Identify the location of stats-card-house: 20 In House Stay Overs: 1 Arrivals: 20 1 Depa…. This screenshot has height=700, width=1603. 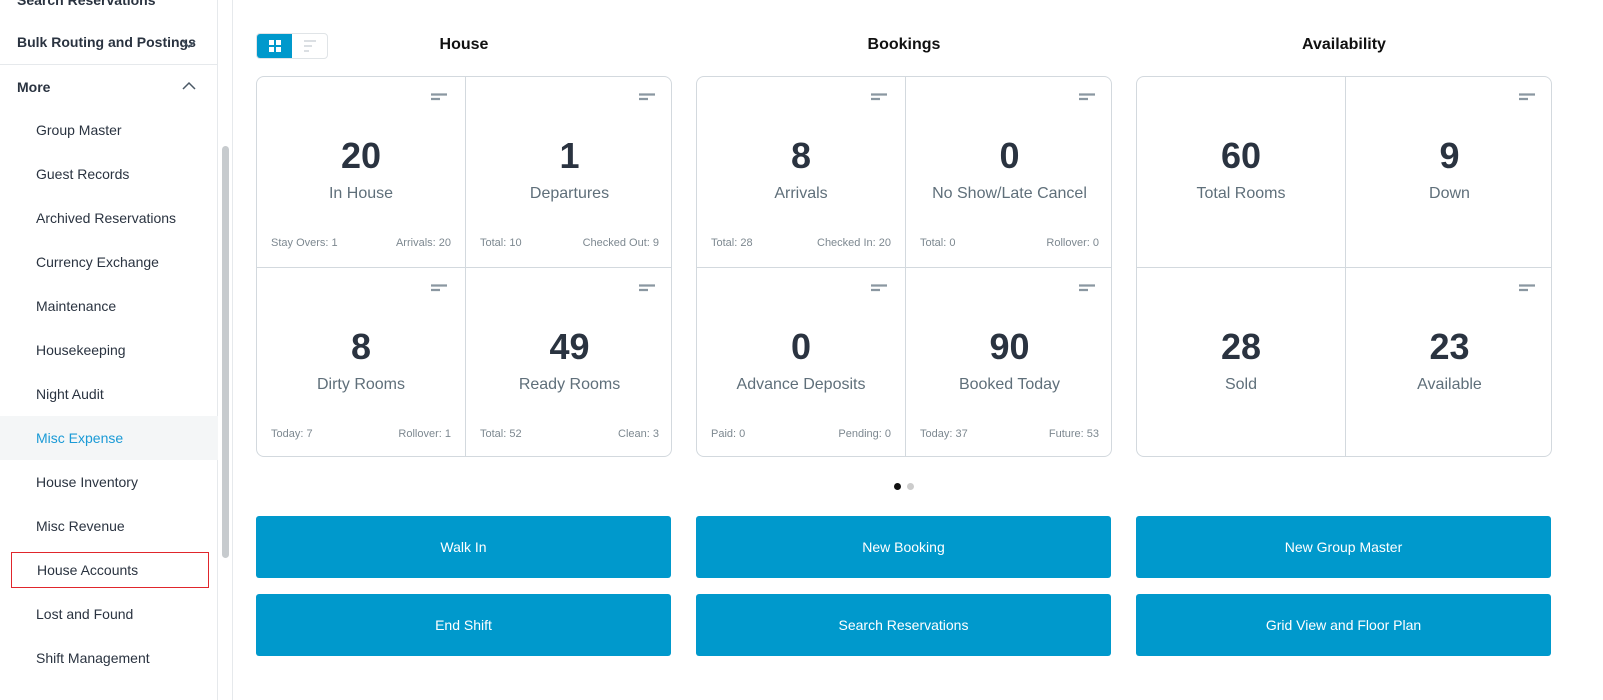
(464, 266).